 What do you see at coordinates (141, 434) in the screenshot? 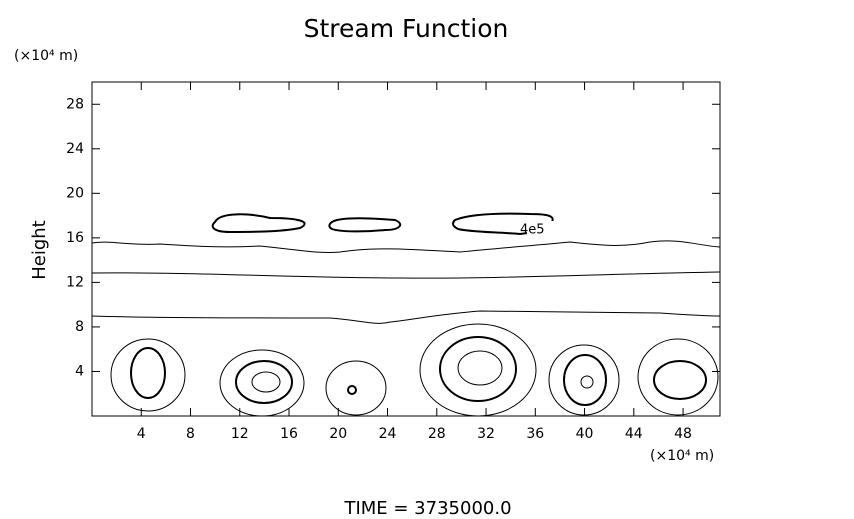
I see `x-tick-label: 4` at bounding box center [141, 434].